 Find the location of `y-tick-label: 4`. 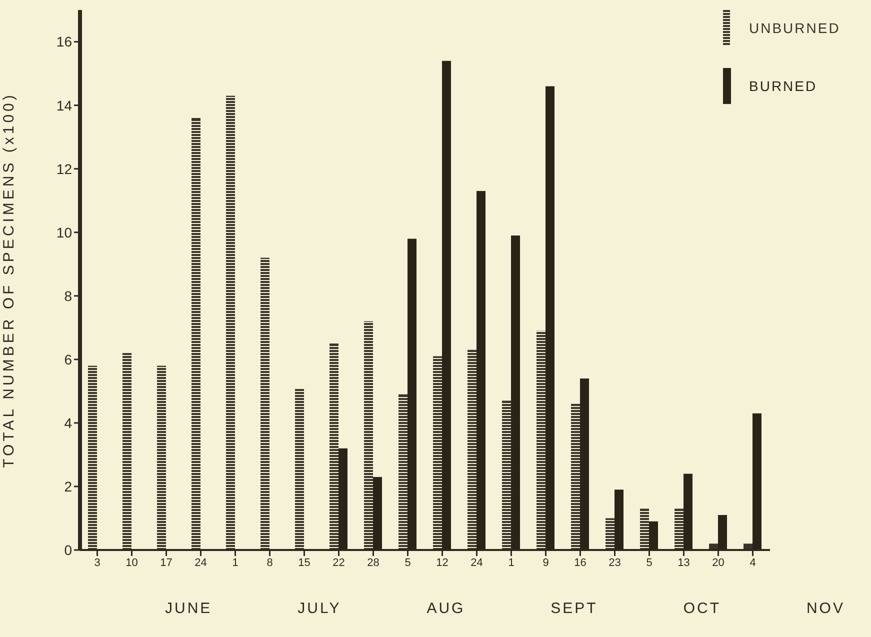

y-tick-label: 4 is located at coordinates (68, 422).